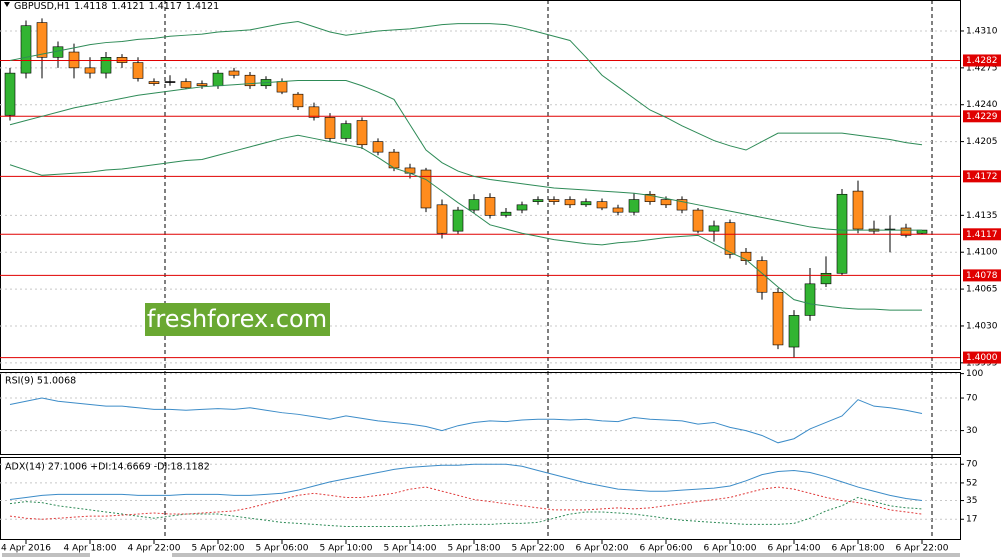 Image resolution: width=1005 pixels, height=557 pixels. What do you see at coordinates (982, 142) in the screenshot?
I see `y-tick-label: 1.4205` at bounding box center [982, 142].